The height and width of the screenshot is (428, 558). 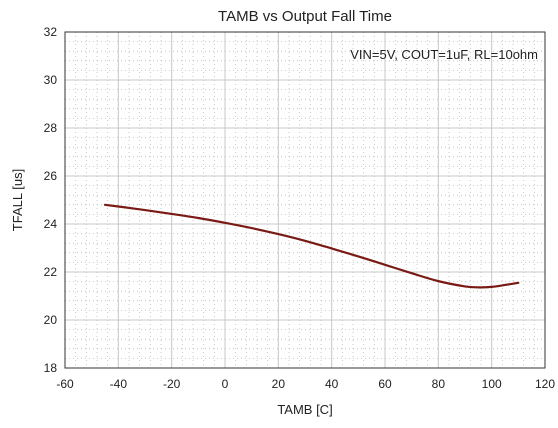 I want to click on y-tick-label: 24, so click(x=51, y=224).